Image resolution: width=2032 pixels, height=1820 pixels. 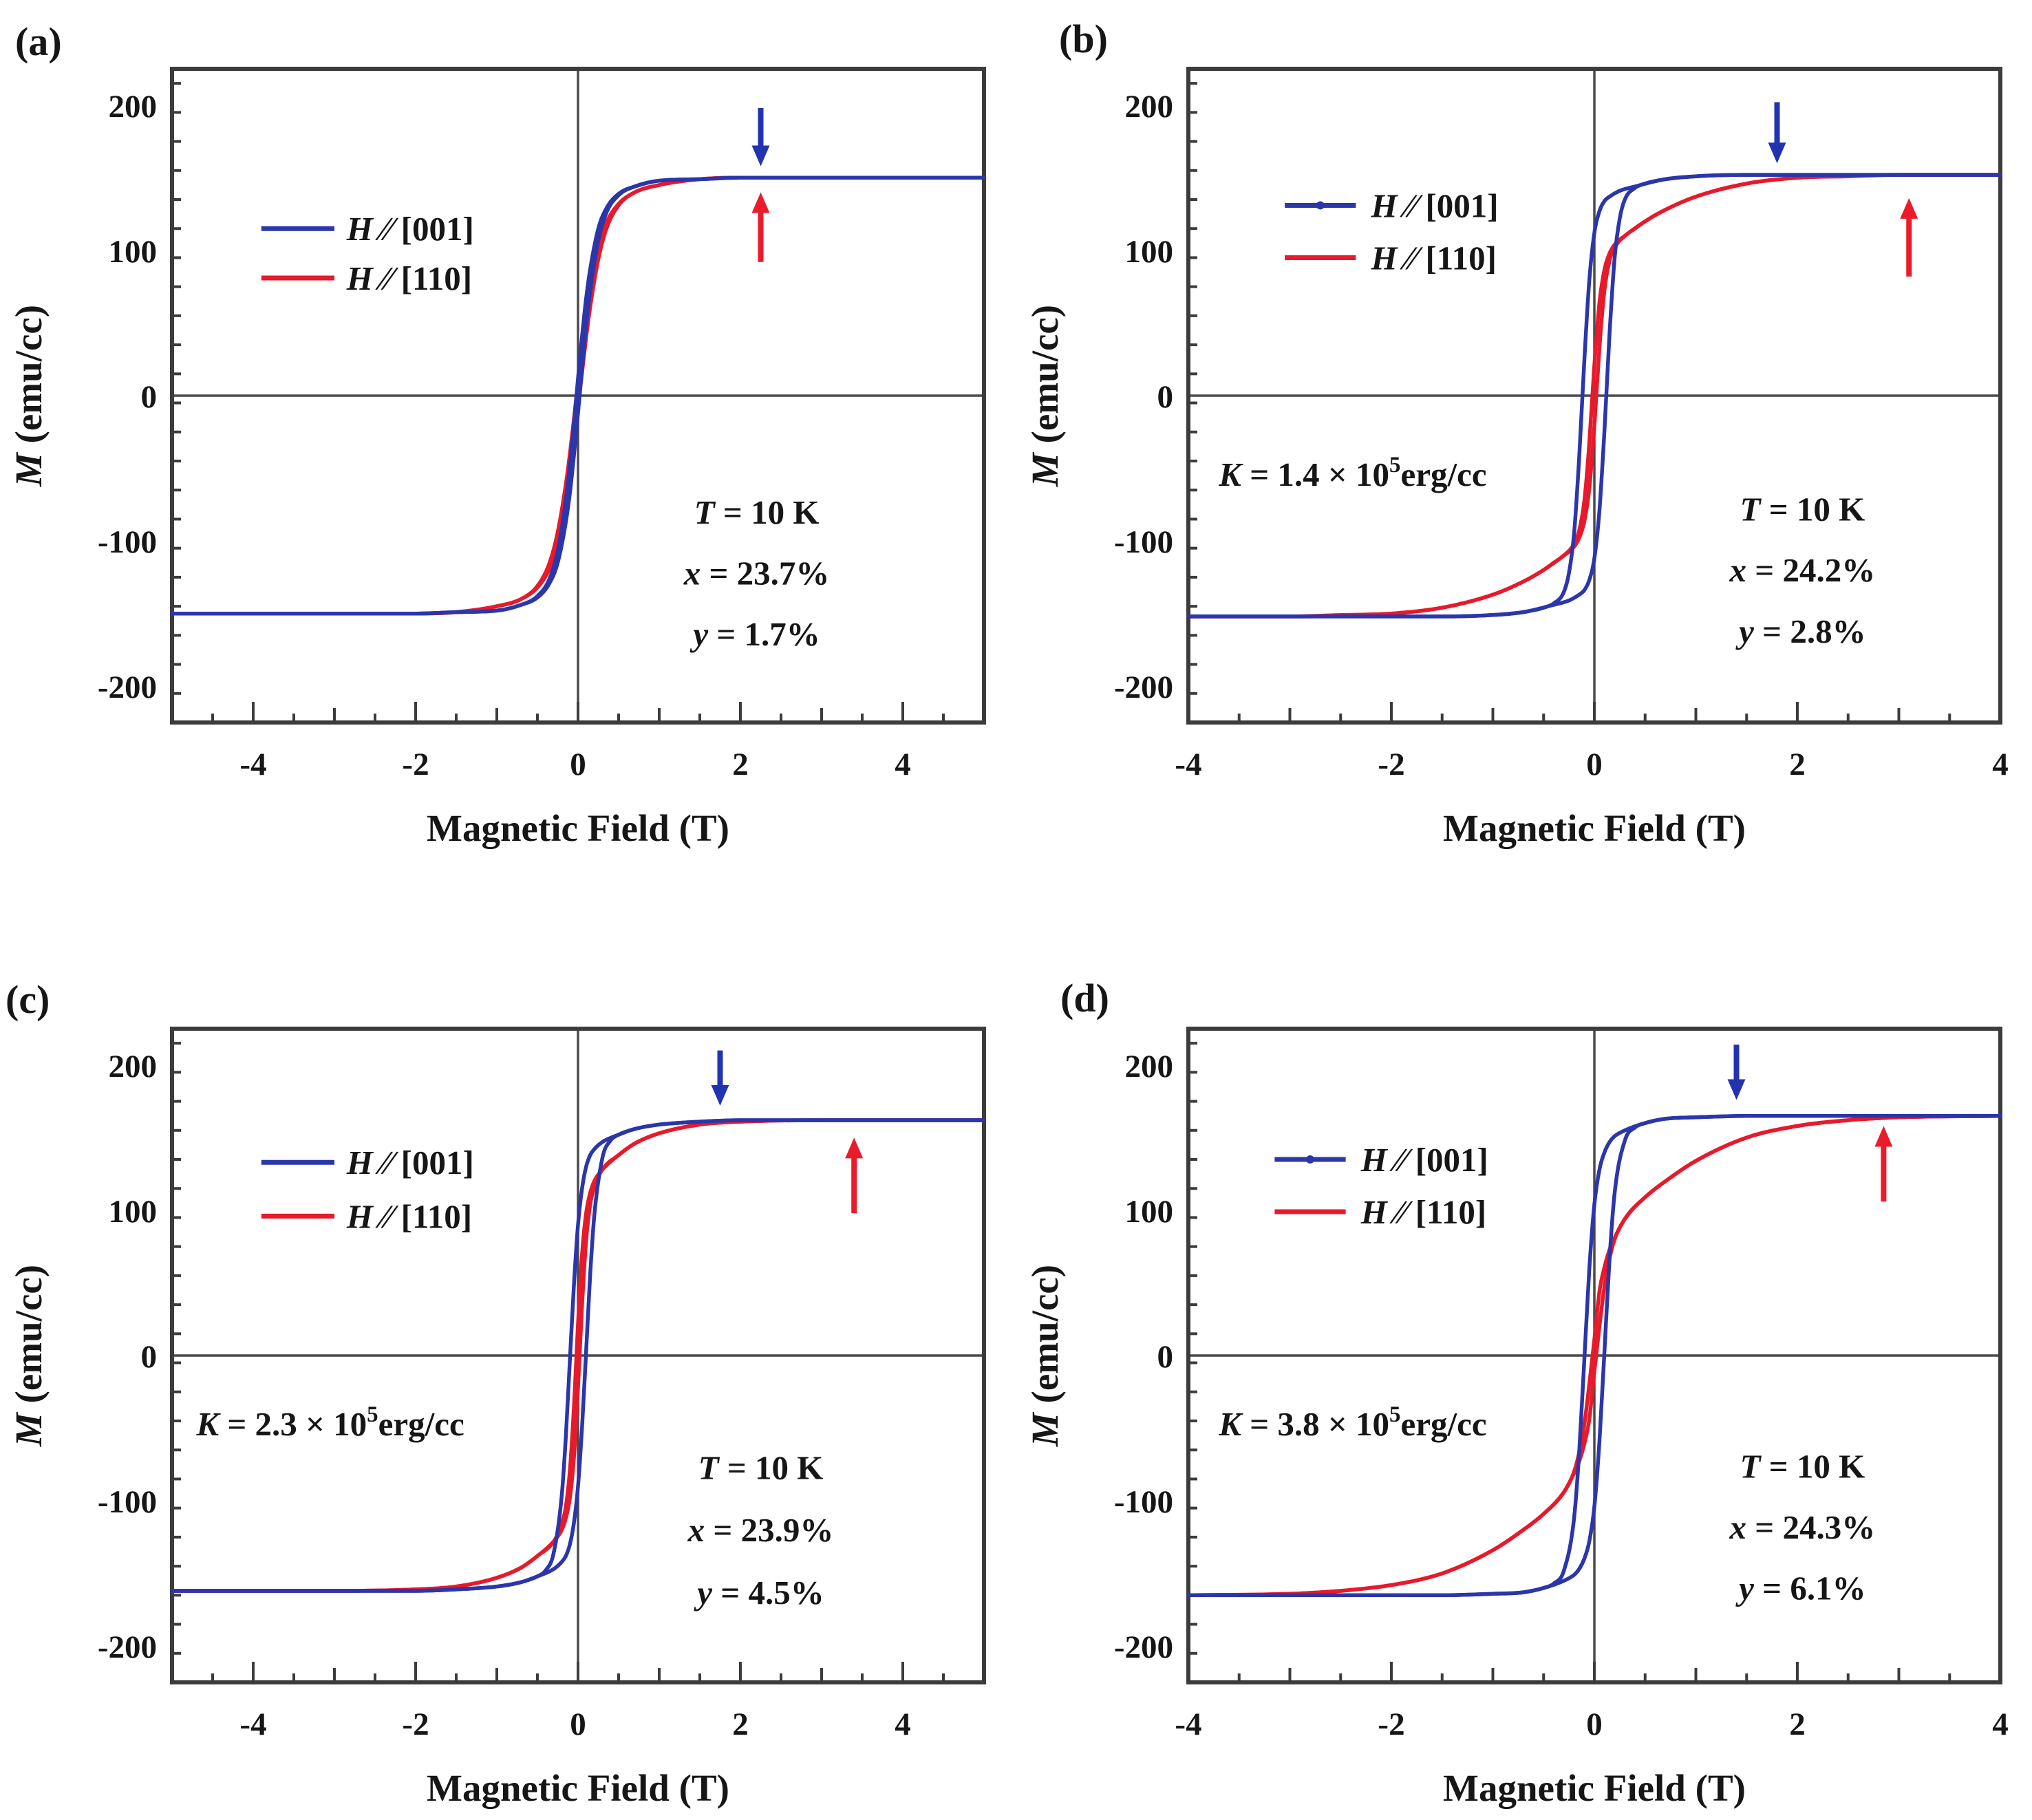 What do you see at coordinates (38, 41) in the screenshot?
I see `panel-letter: (a)` at bounding box center [38, 41].